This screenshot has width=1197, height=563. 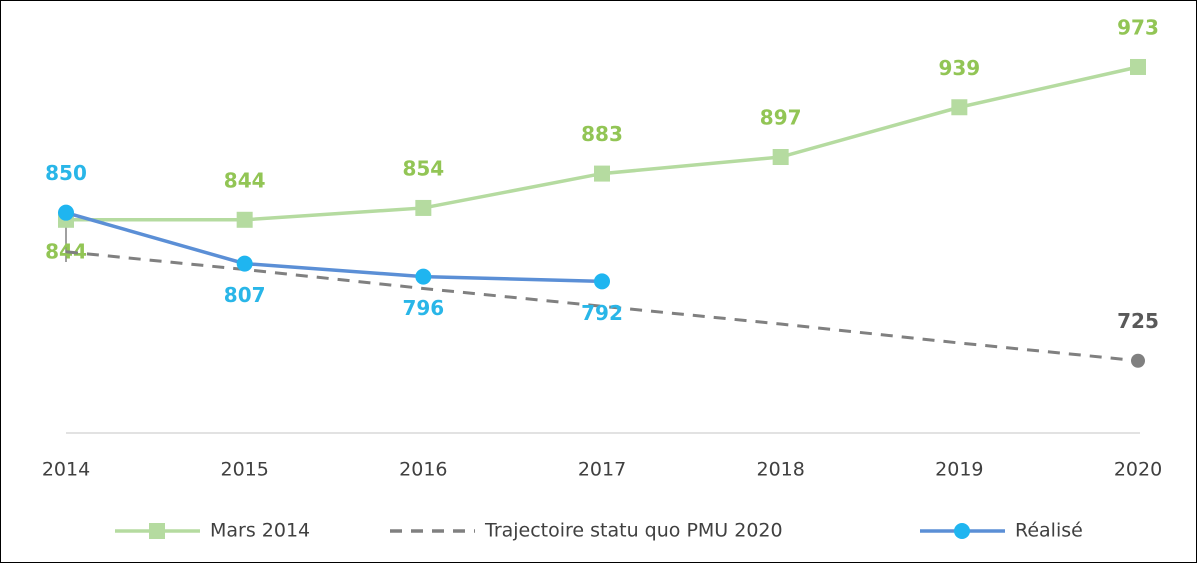 I want to click on data-label: 725, so click(x=1138, y=321).